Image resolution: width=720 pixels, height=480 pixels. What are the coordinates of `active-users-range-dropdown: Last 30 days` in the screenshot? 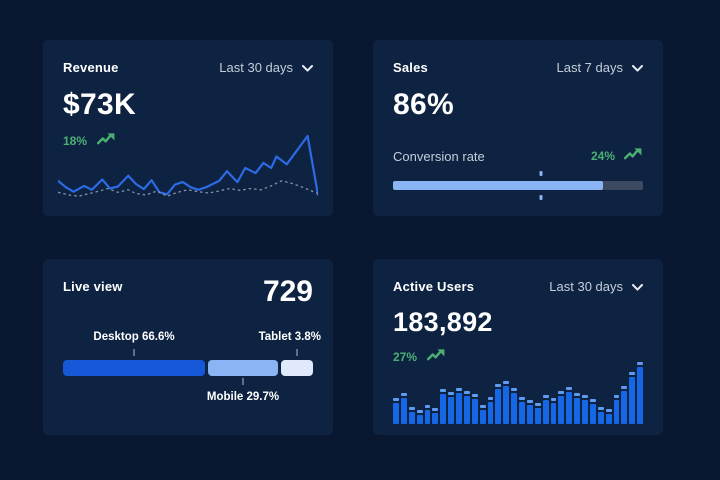 It's located at (596, 286).